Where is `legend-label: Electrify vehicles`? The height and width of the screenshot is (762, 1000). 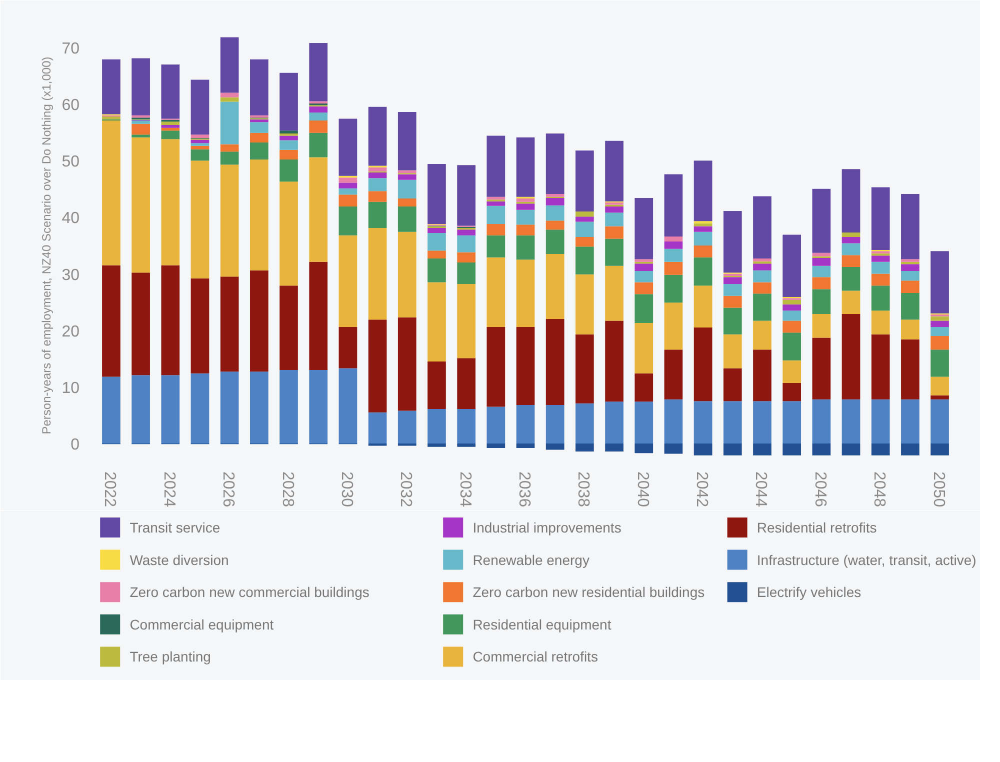 legend-label: Electrify vehicles is located at coordinates (809, 592).